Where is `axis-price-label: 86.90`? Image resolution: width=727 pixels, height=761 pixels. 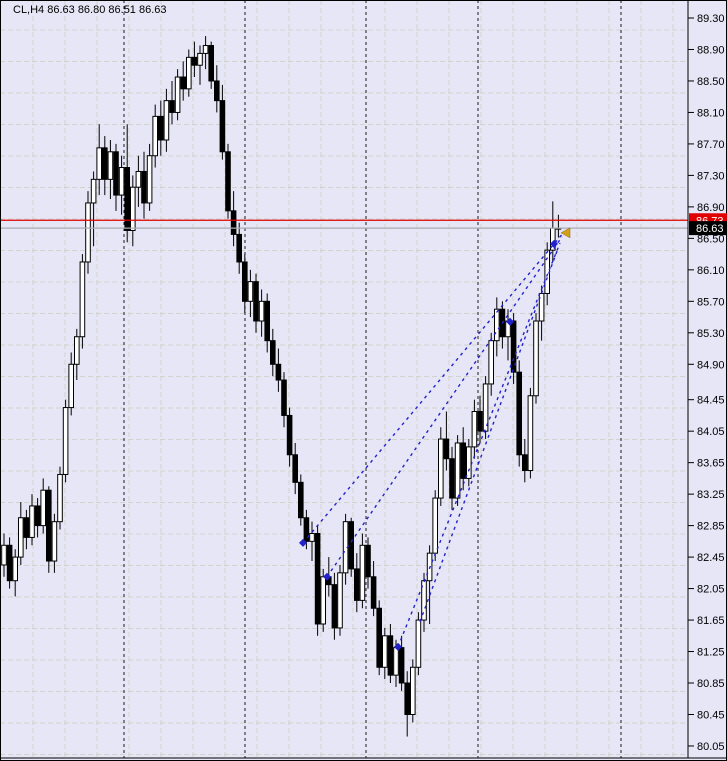 axis-price-label: 86.90 is located at coordinates (711, 208).